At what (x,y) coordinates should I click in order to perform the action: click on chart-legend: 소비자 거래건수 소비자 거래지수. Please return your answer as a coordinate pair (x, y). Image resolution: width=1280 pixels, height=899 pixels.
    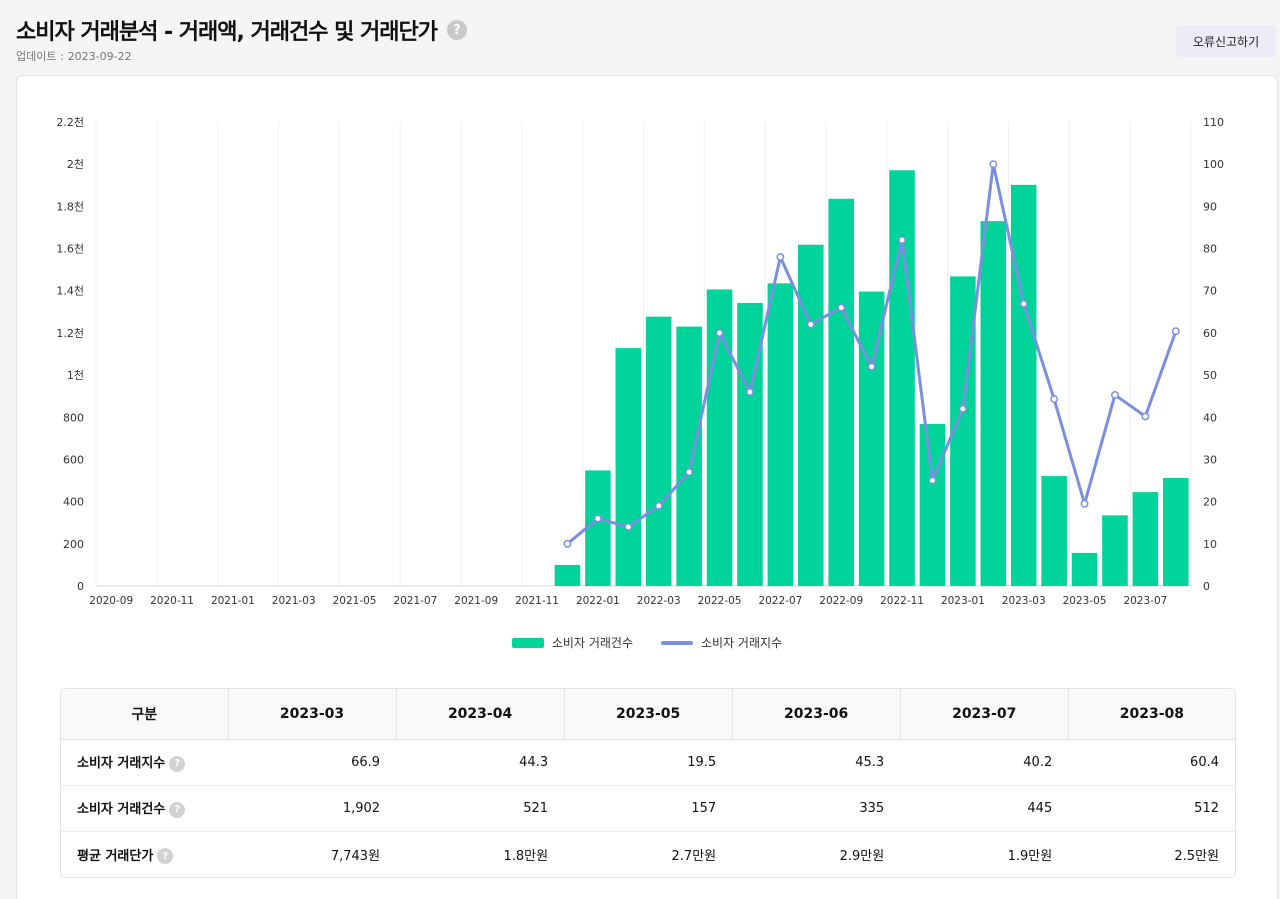
    Looking at the image, I should click on (647, 642).